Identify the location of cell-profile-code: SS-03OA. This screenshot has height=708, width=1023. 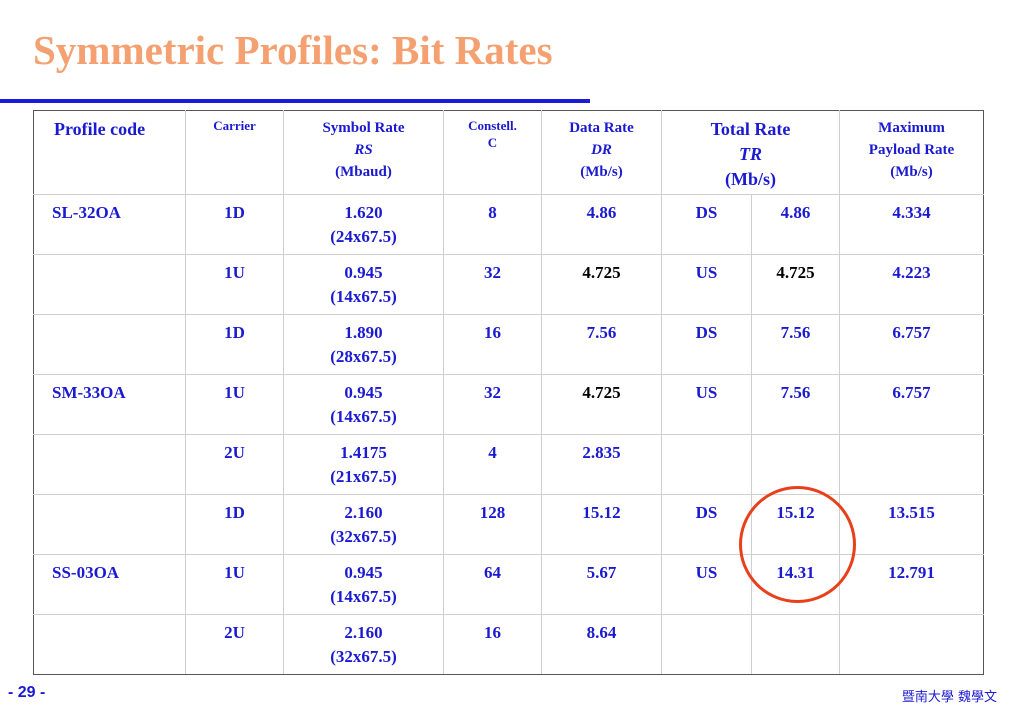
(109, 584).